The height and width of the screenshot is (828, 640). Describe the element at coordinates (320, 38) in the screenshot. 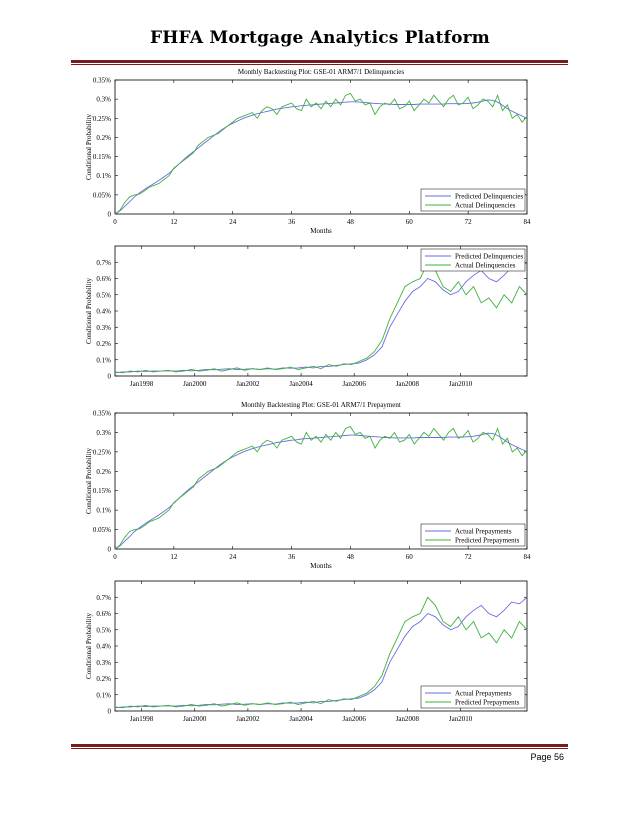

I see `page-title: FHFA Mortgage Analytics Platform` at that location.